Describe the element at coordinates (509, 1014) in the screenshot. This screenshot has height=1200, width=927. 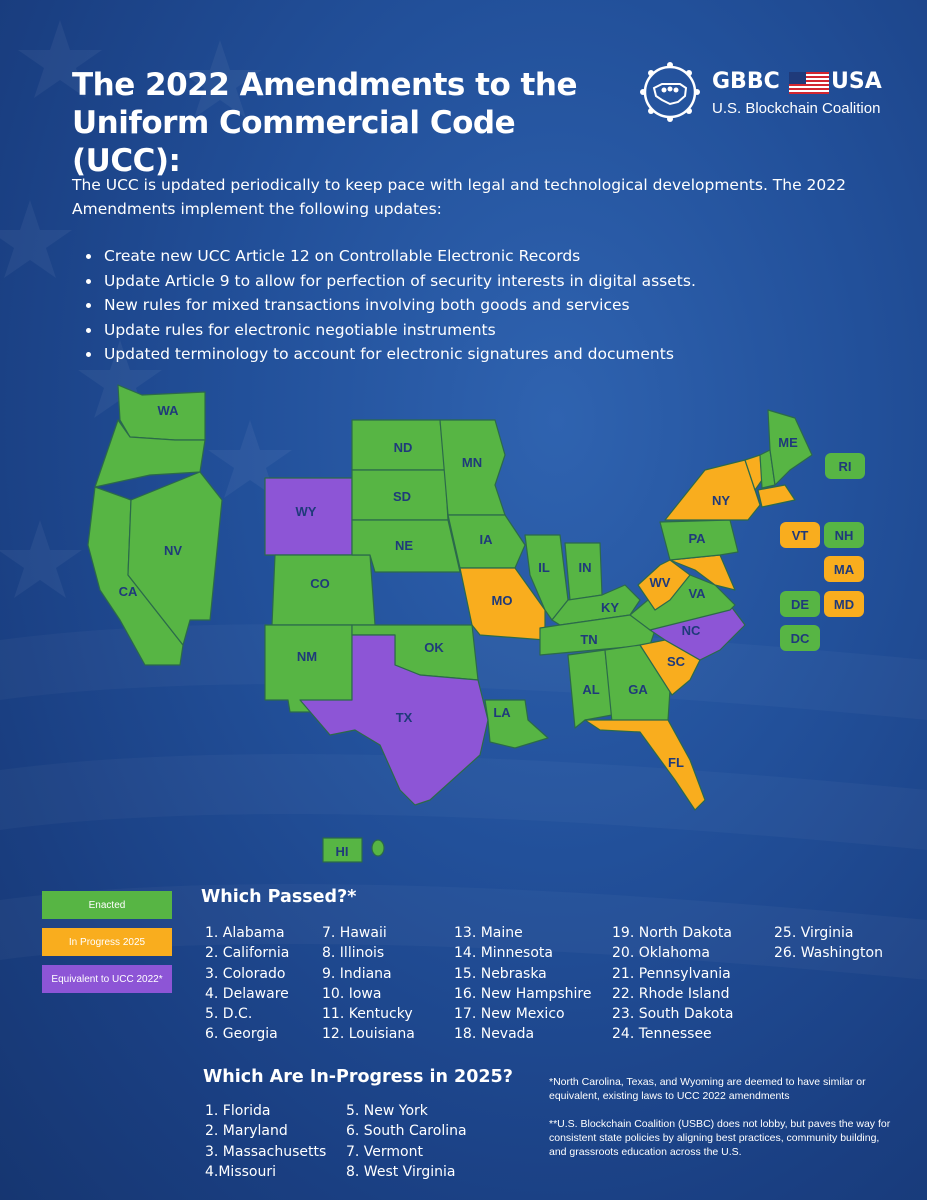
I see `list-item: 17. New Mexico` at that location.